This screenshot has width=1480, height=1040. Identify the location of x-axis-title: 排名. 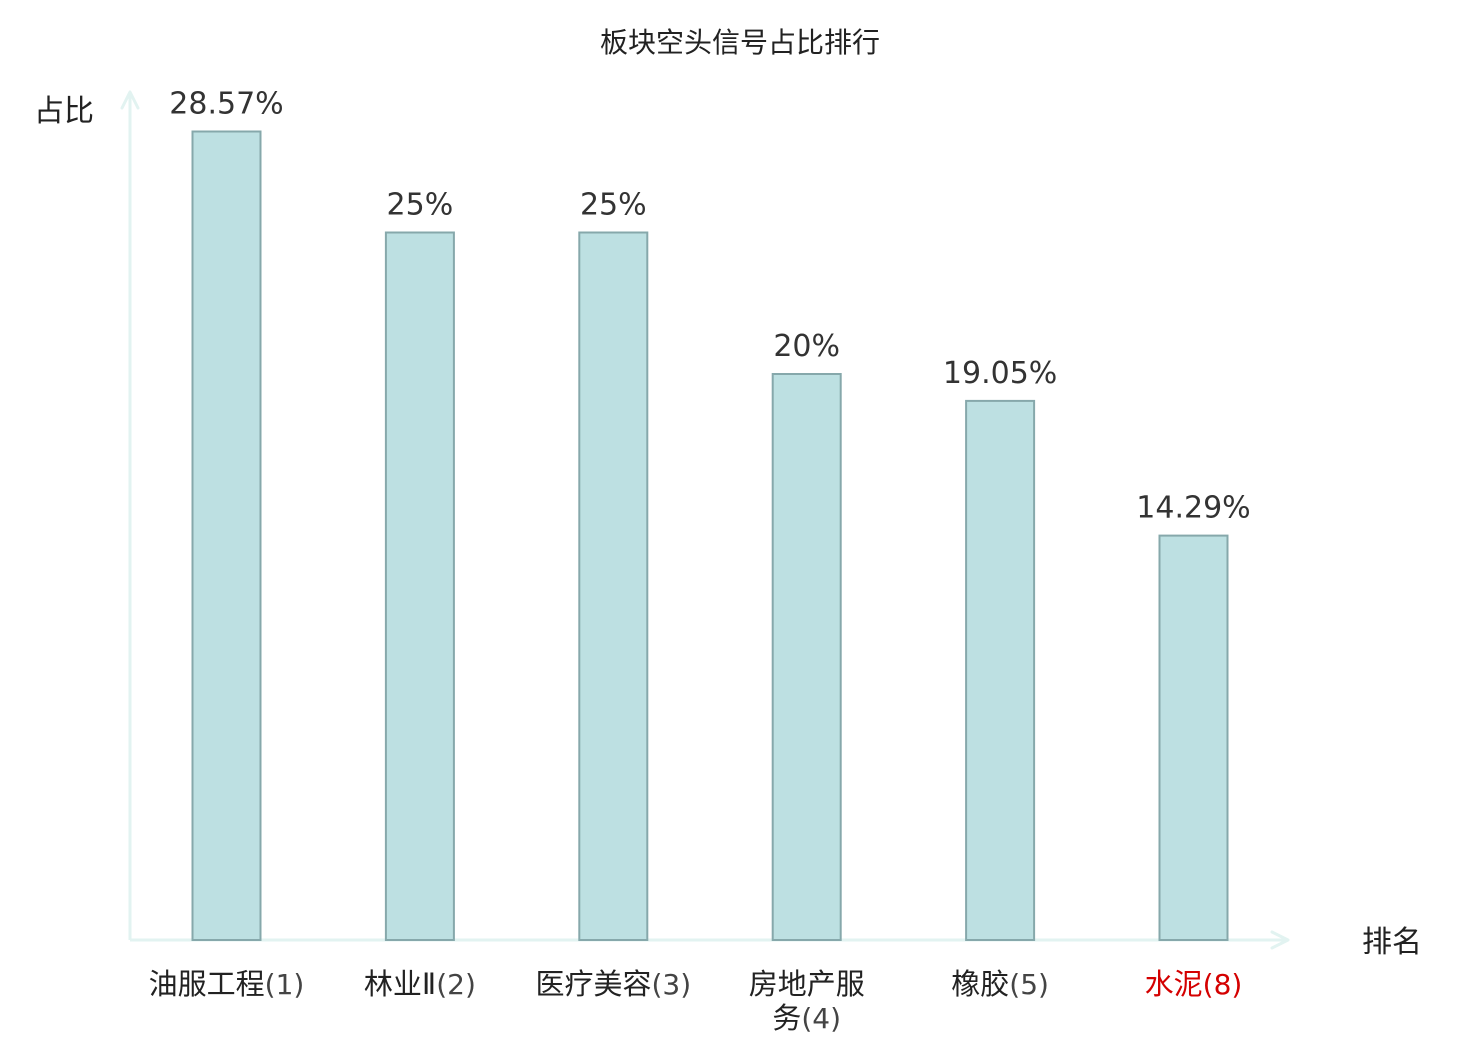
(1392, 942).